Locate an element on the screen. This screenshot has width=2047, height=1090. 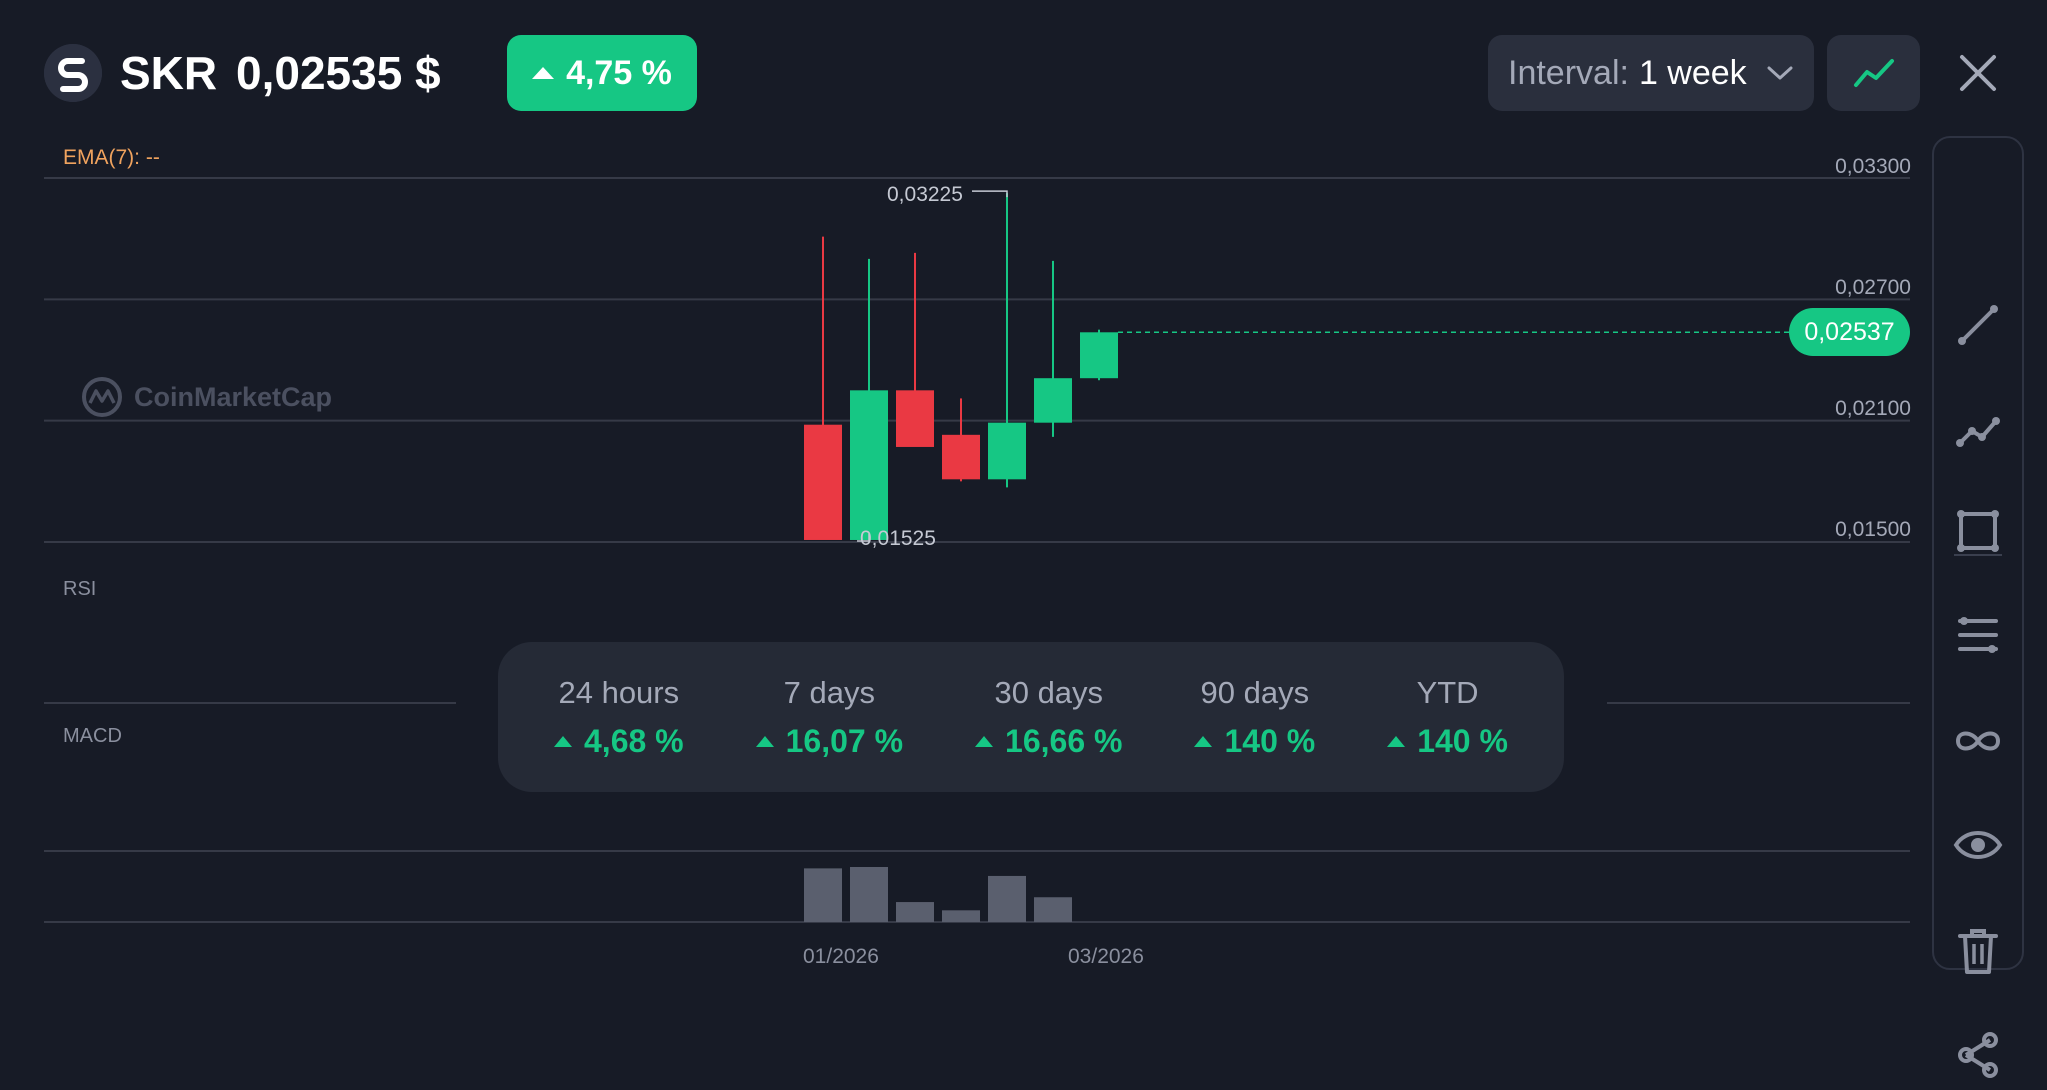
trend-line-icon is located at coordinates (1978, 325).